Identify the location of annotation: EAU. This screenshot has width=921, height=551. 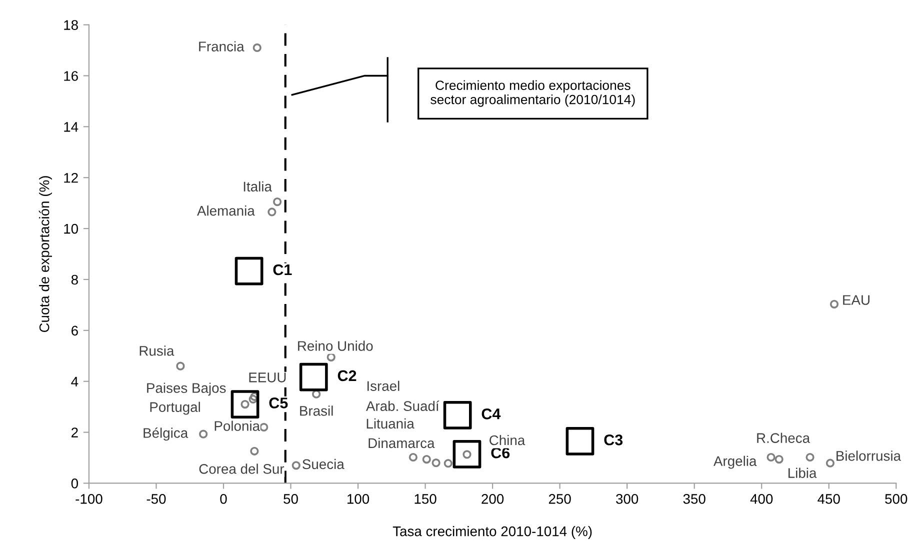
(856, 300).